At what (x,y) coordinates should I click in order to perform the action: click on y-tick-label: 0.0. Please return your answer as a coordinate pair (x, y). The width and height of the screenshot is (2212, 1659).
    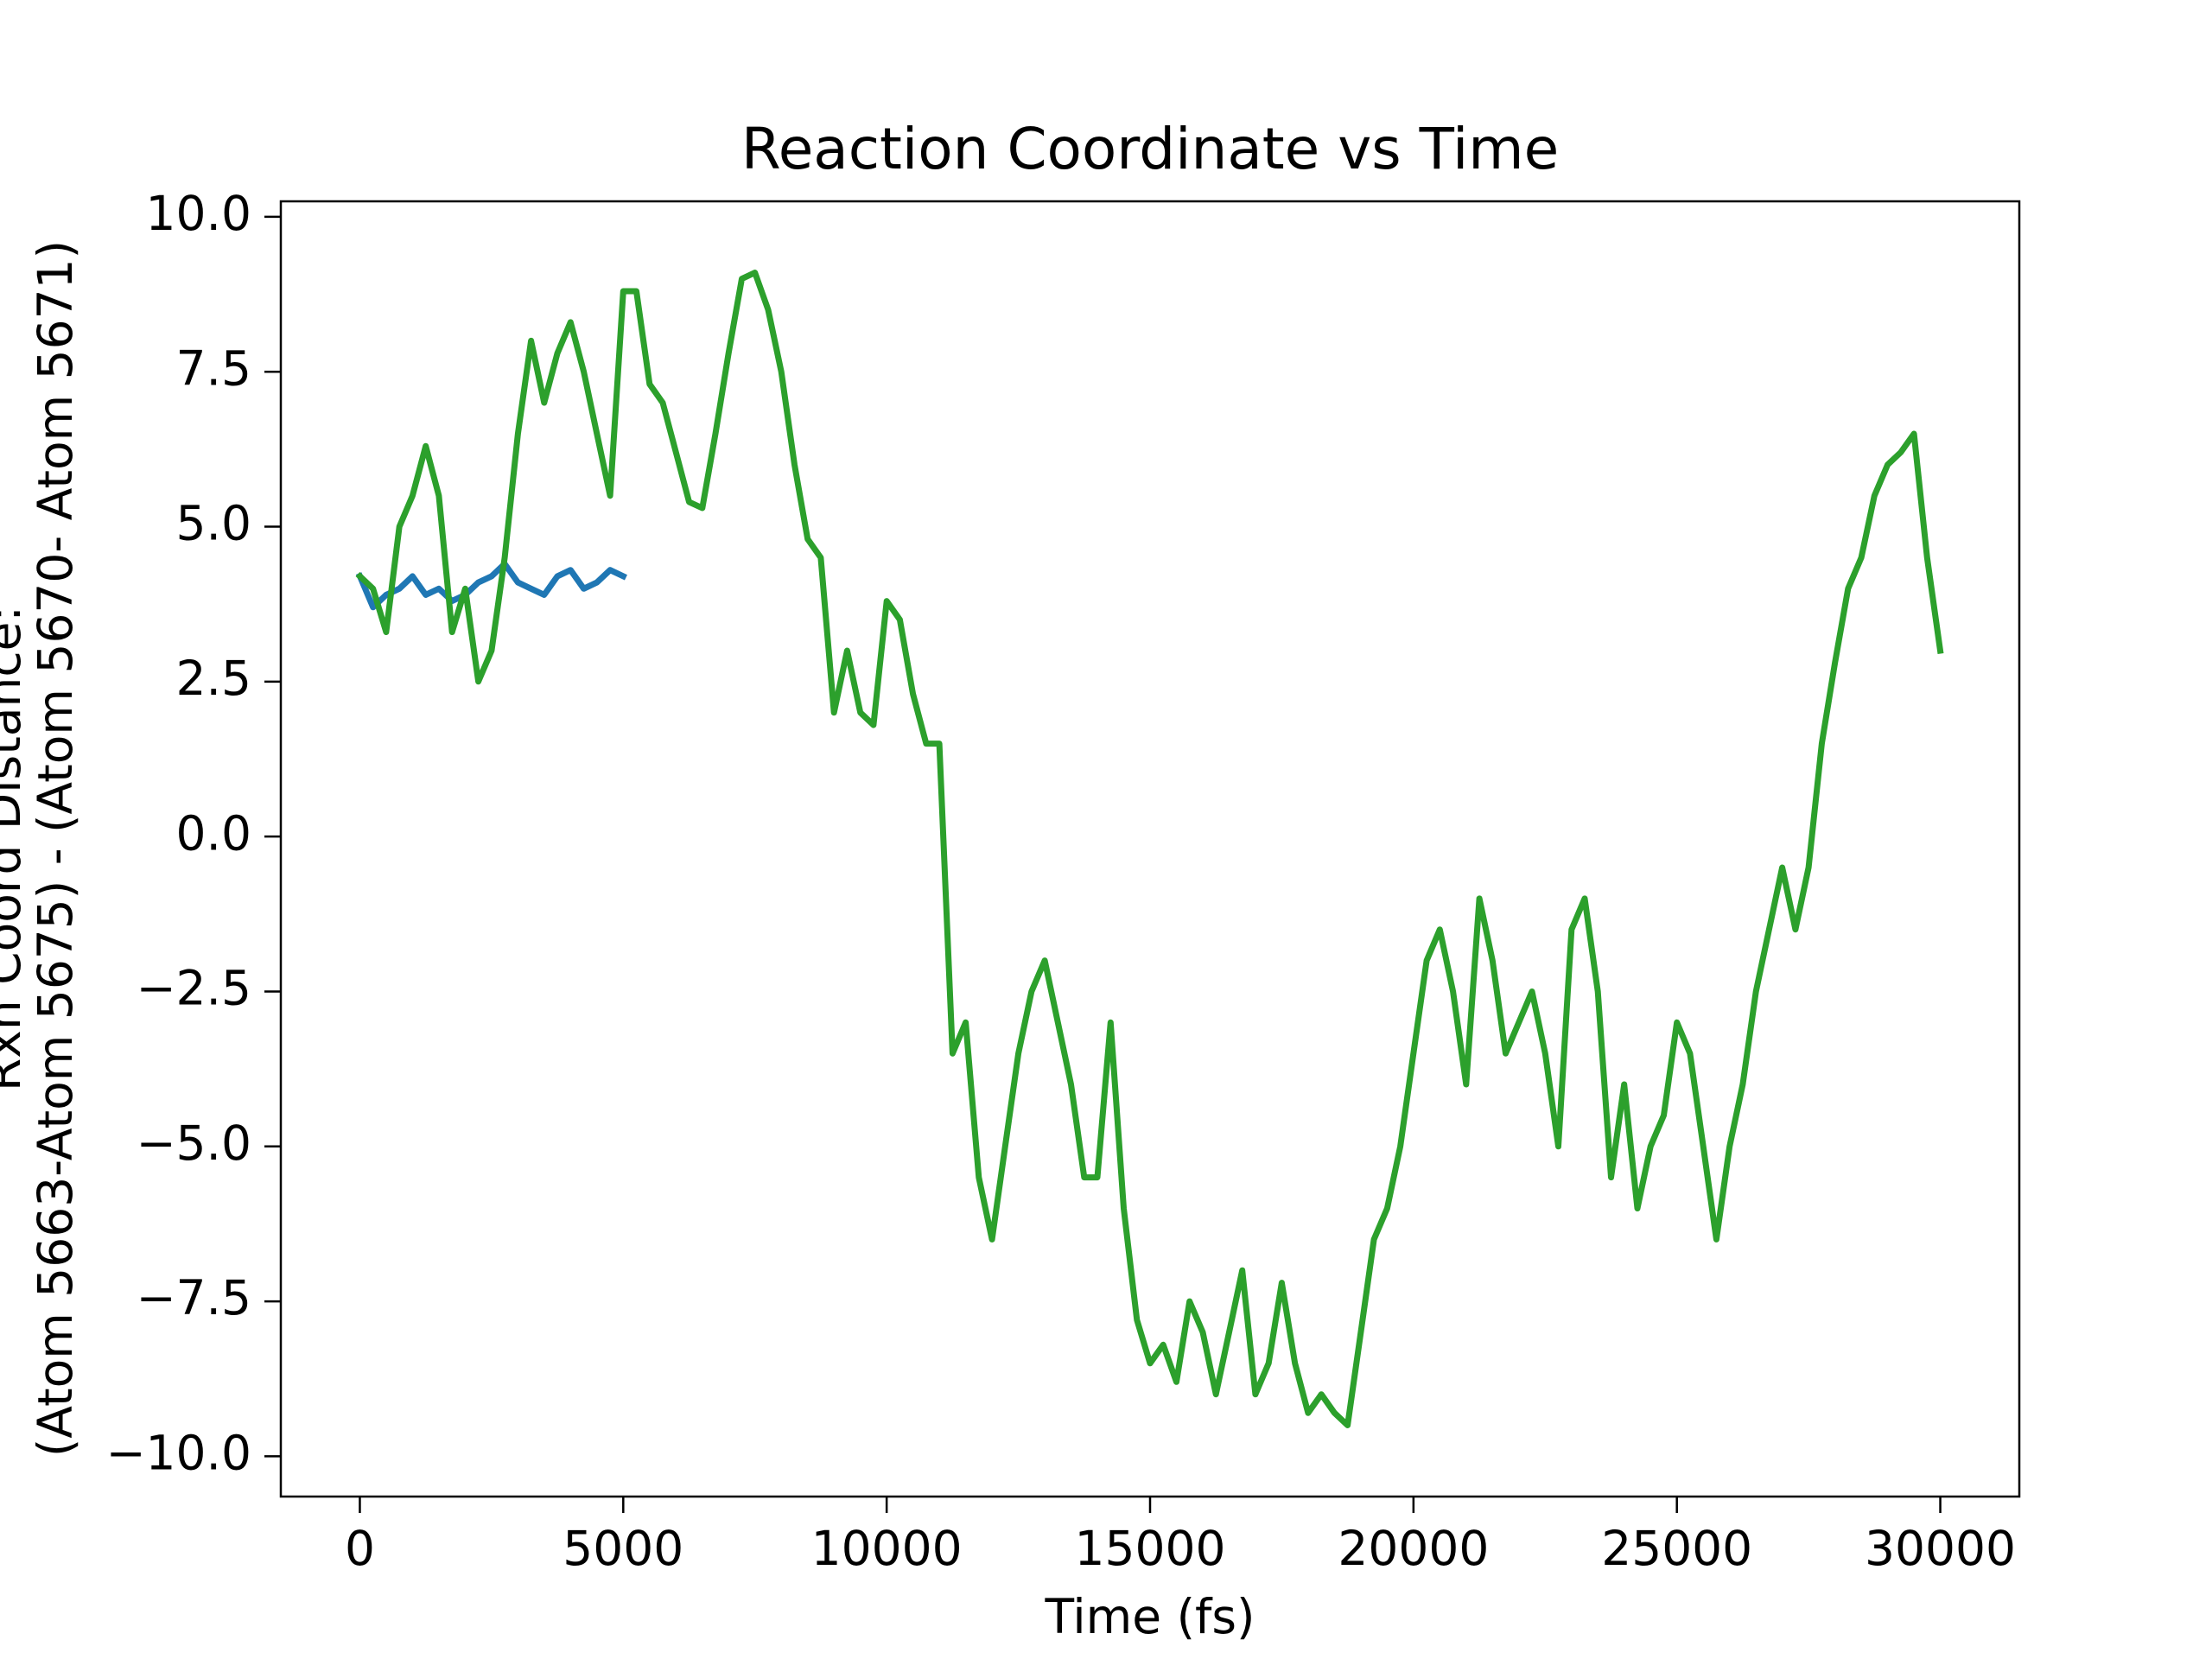
    Looking at the image, I should click on (213, 833).